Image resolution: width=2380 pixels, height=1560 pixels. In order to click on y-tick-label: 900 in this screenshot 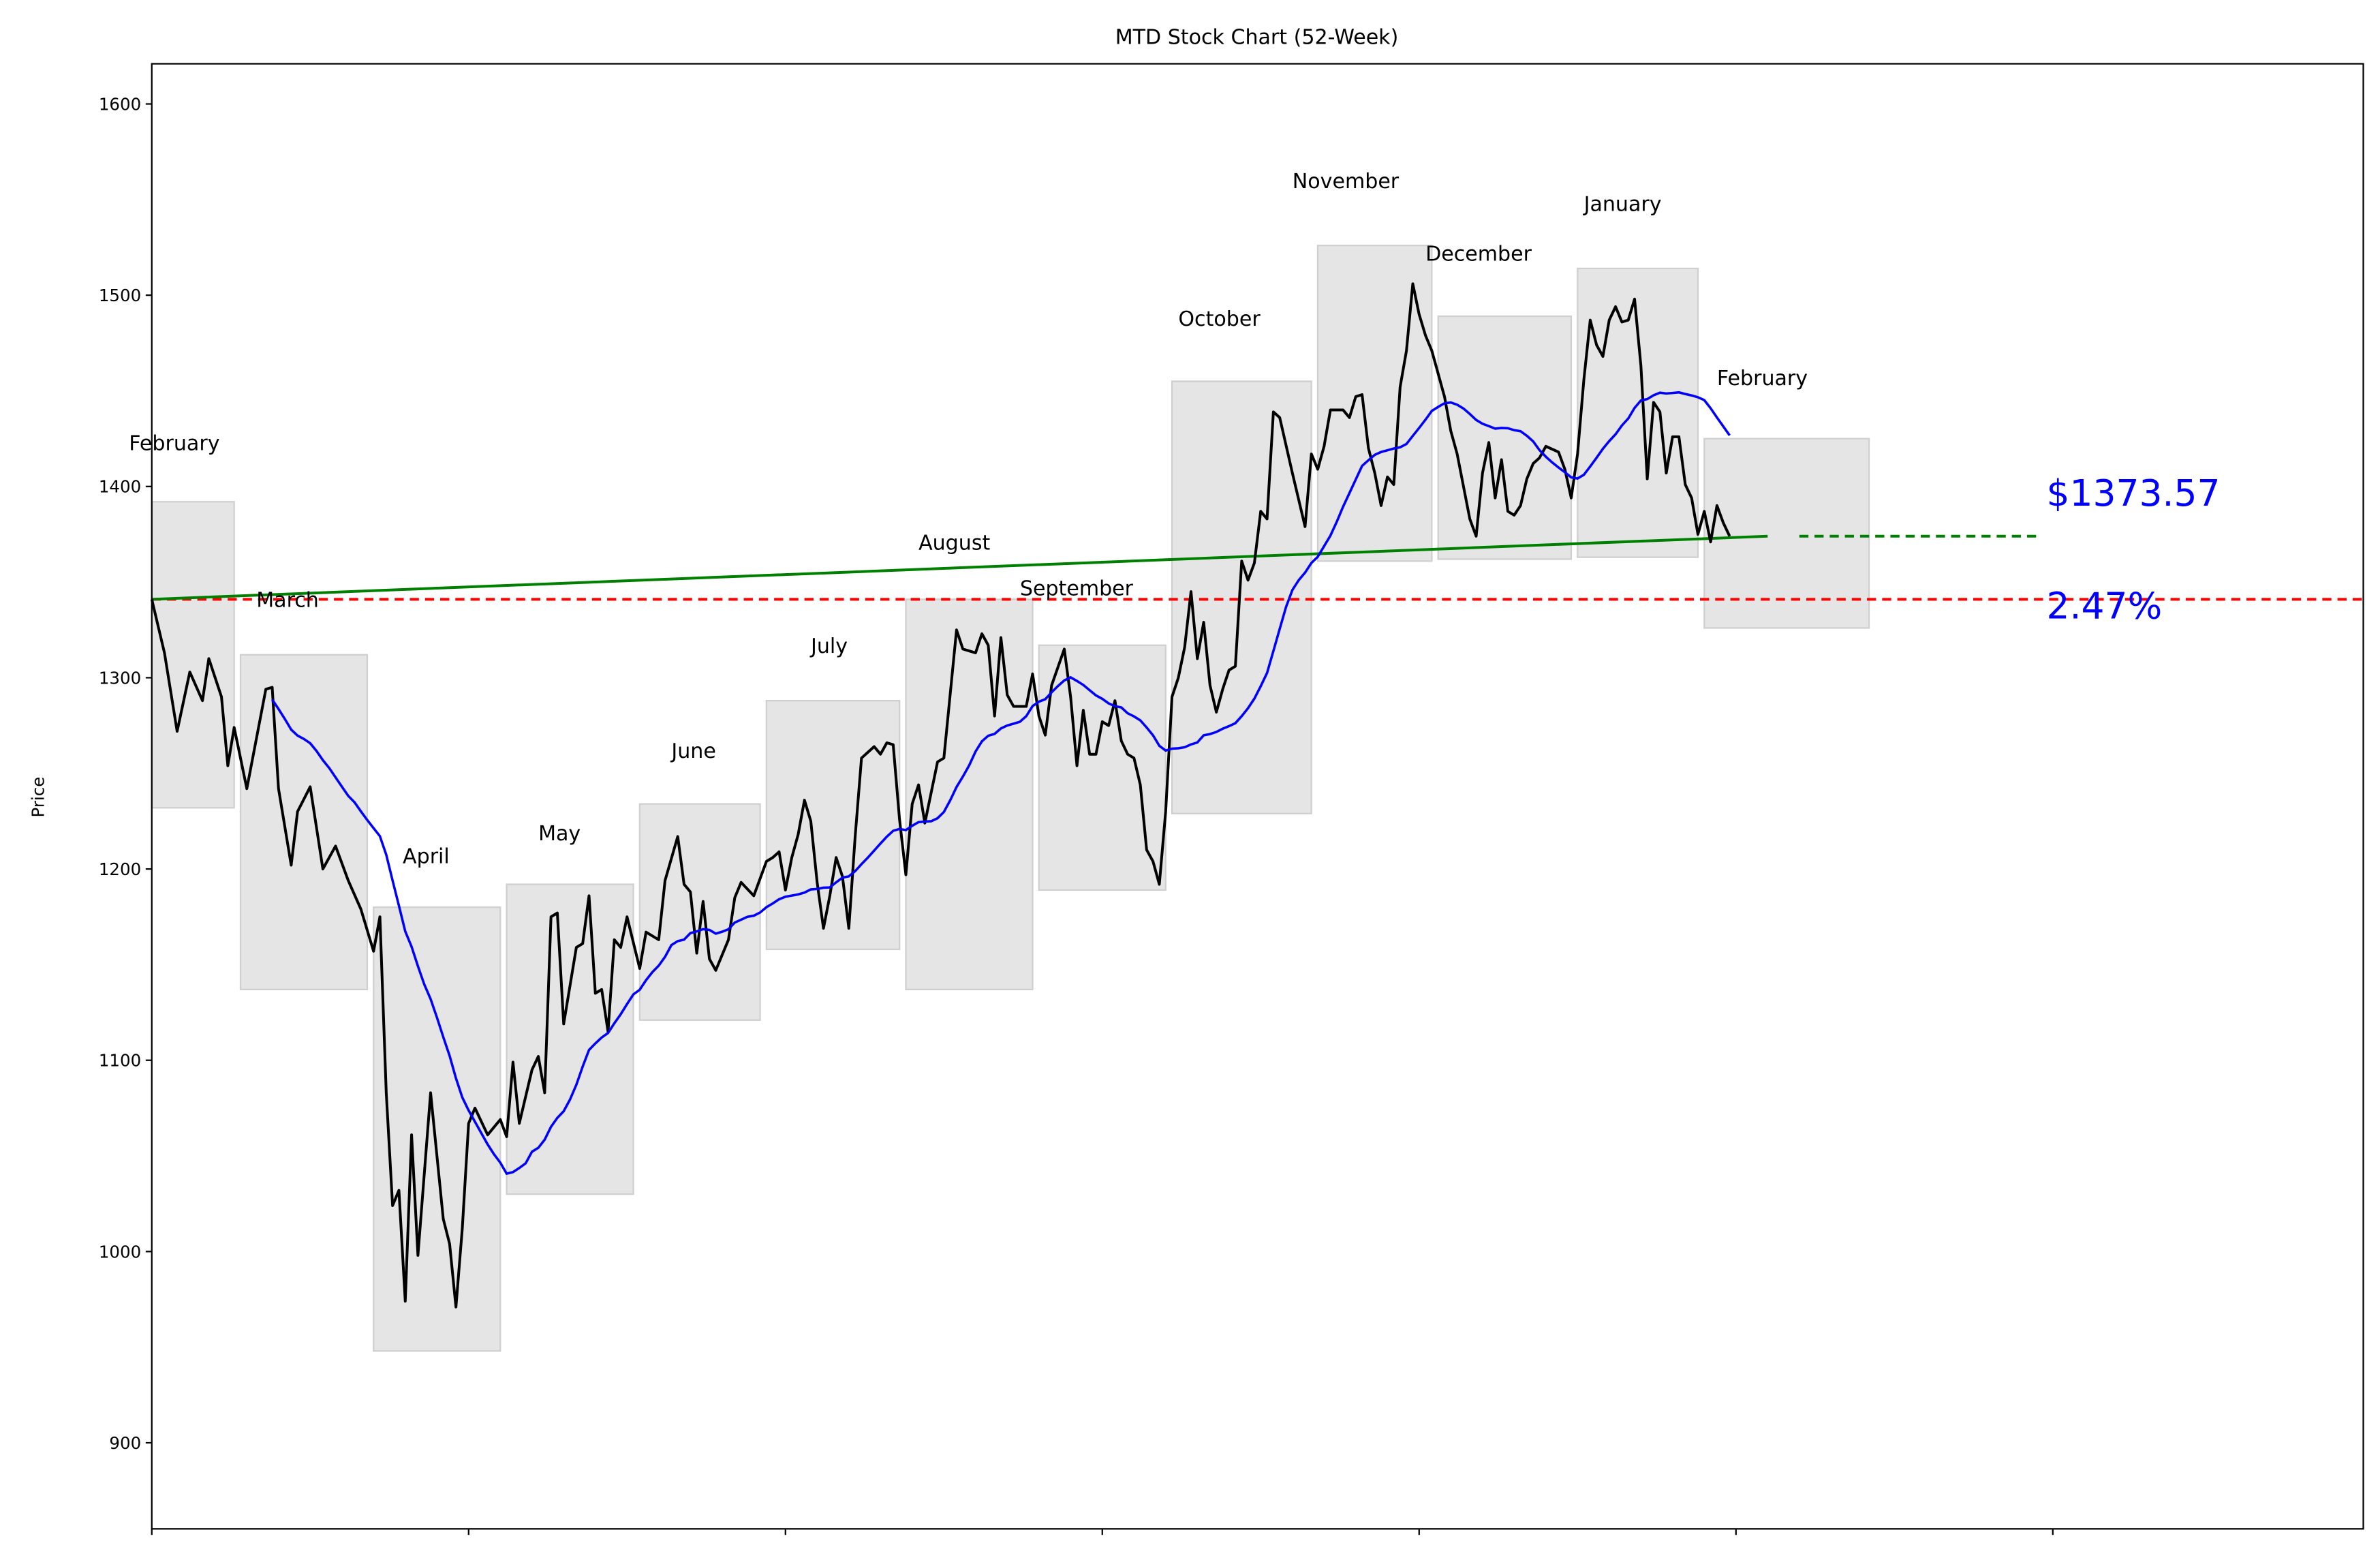, I will do `click(125, 1443)`.